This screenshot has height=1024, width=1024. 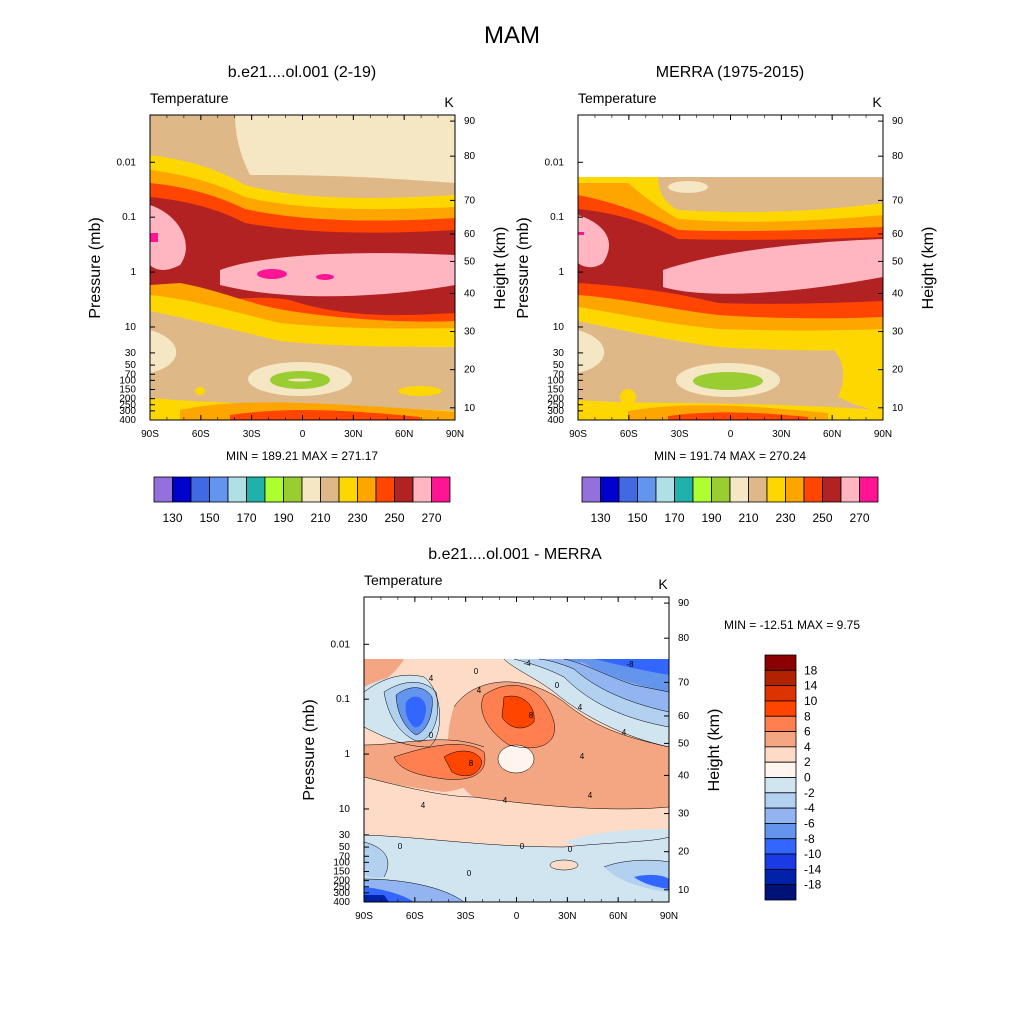 What do you see at coordinates (807, 762) in the screenshot?
I see `colorbar-label: 2` at bounding box center [807, 762].